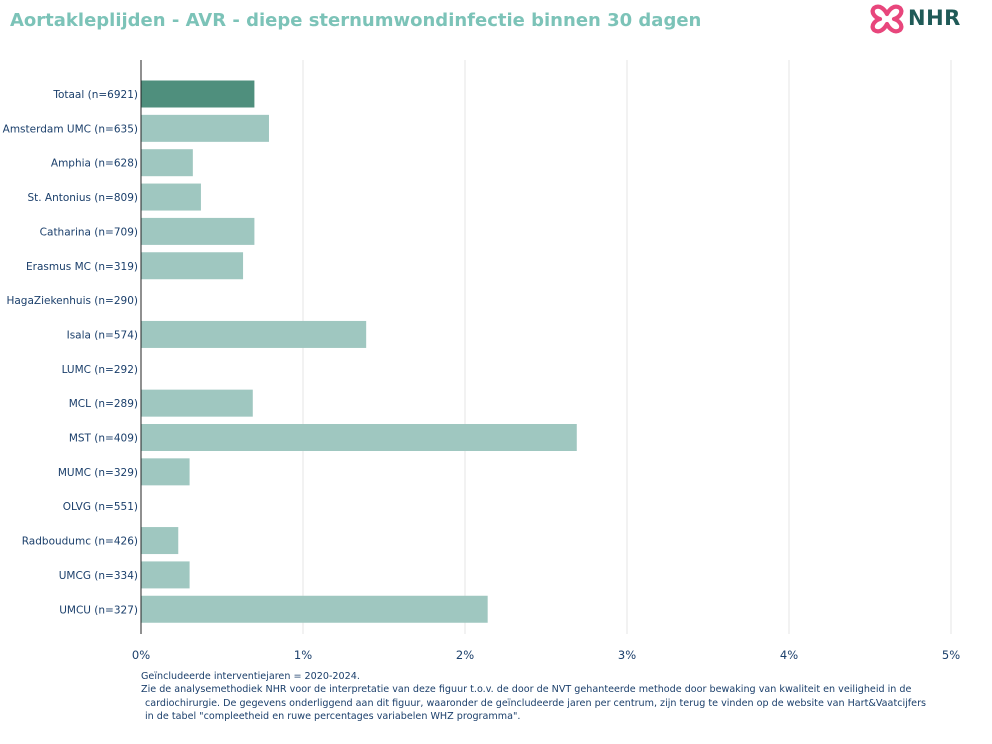 The width and height of the screenshot is (992, 744). Describe the element at coordinates (102, 335) in the screenshot. I see `category-label: Isala (n=574)` at that location.